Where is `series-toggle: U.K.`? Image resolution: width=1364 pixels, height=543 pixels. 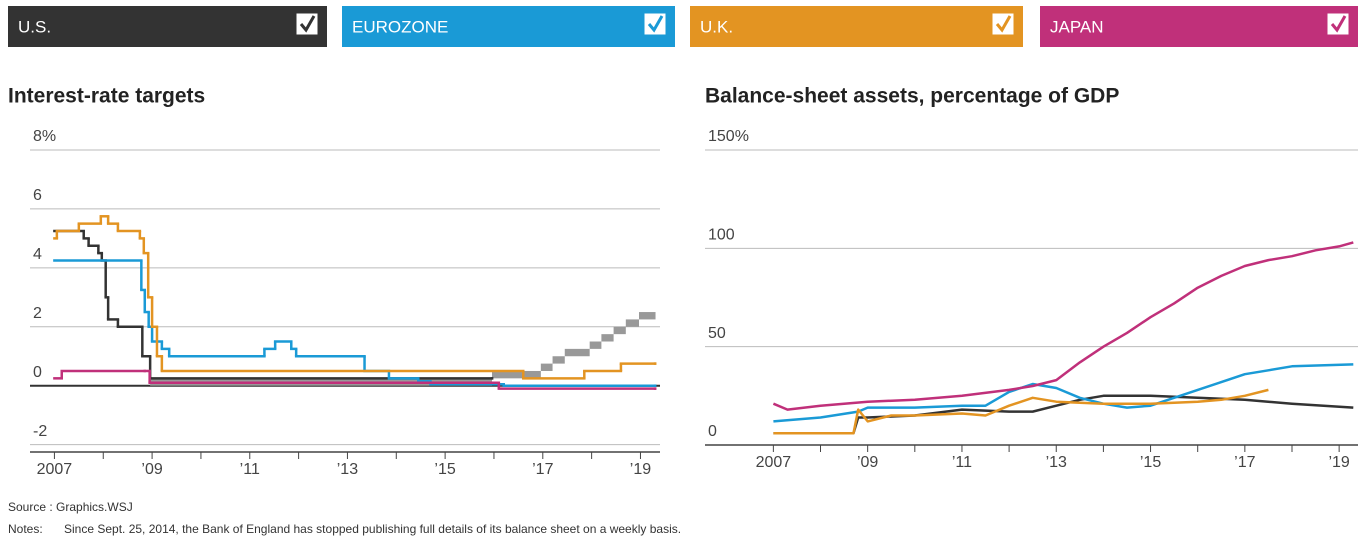 series-toggle: U.K. is located at coordinates (856, 26).